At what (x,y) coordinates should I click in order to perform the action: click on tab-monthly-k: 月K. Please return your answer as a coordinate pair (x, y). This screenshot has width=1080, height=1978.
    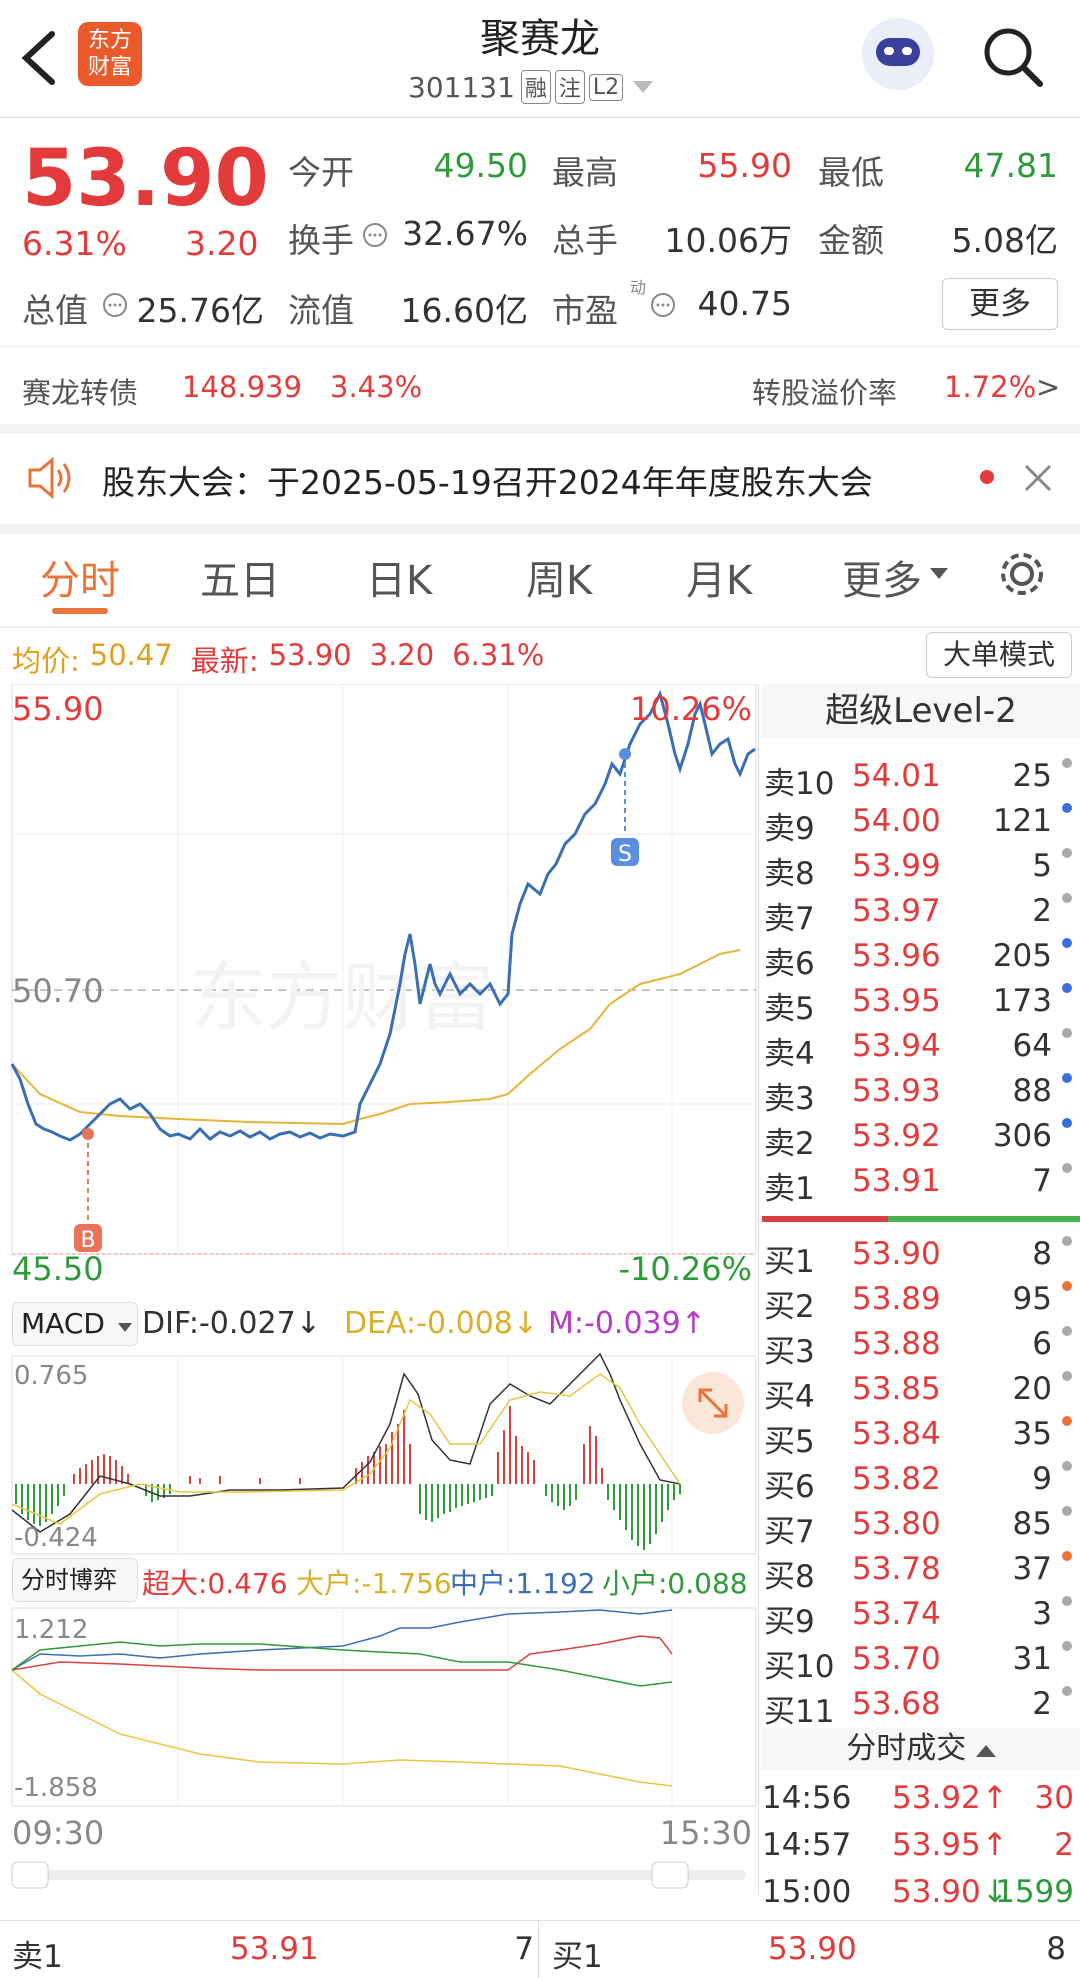
    Looking at the image, I should click on (719, 581).